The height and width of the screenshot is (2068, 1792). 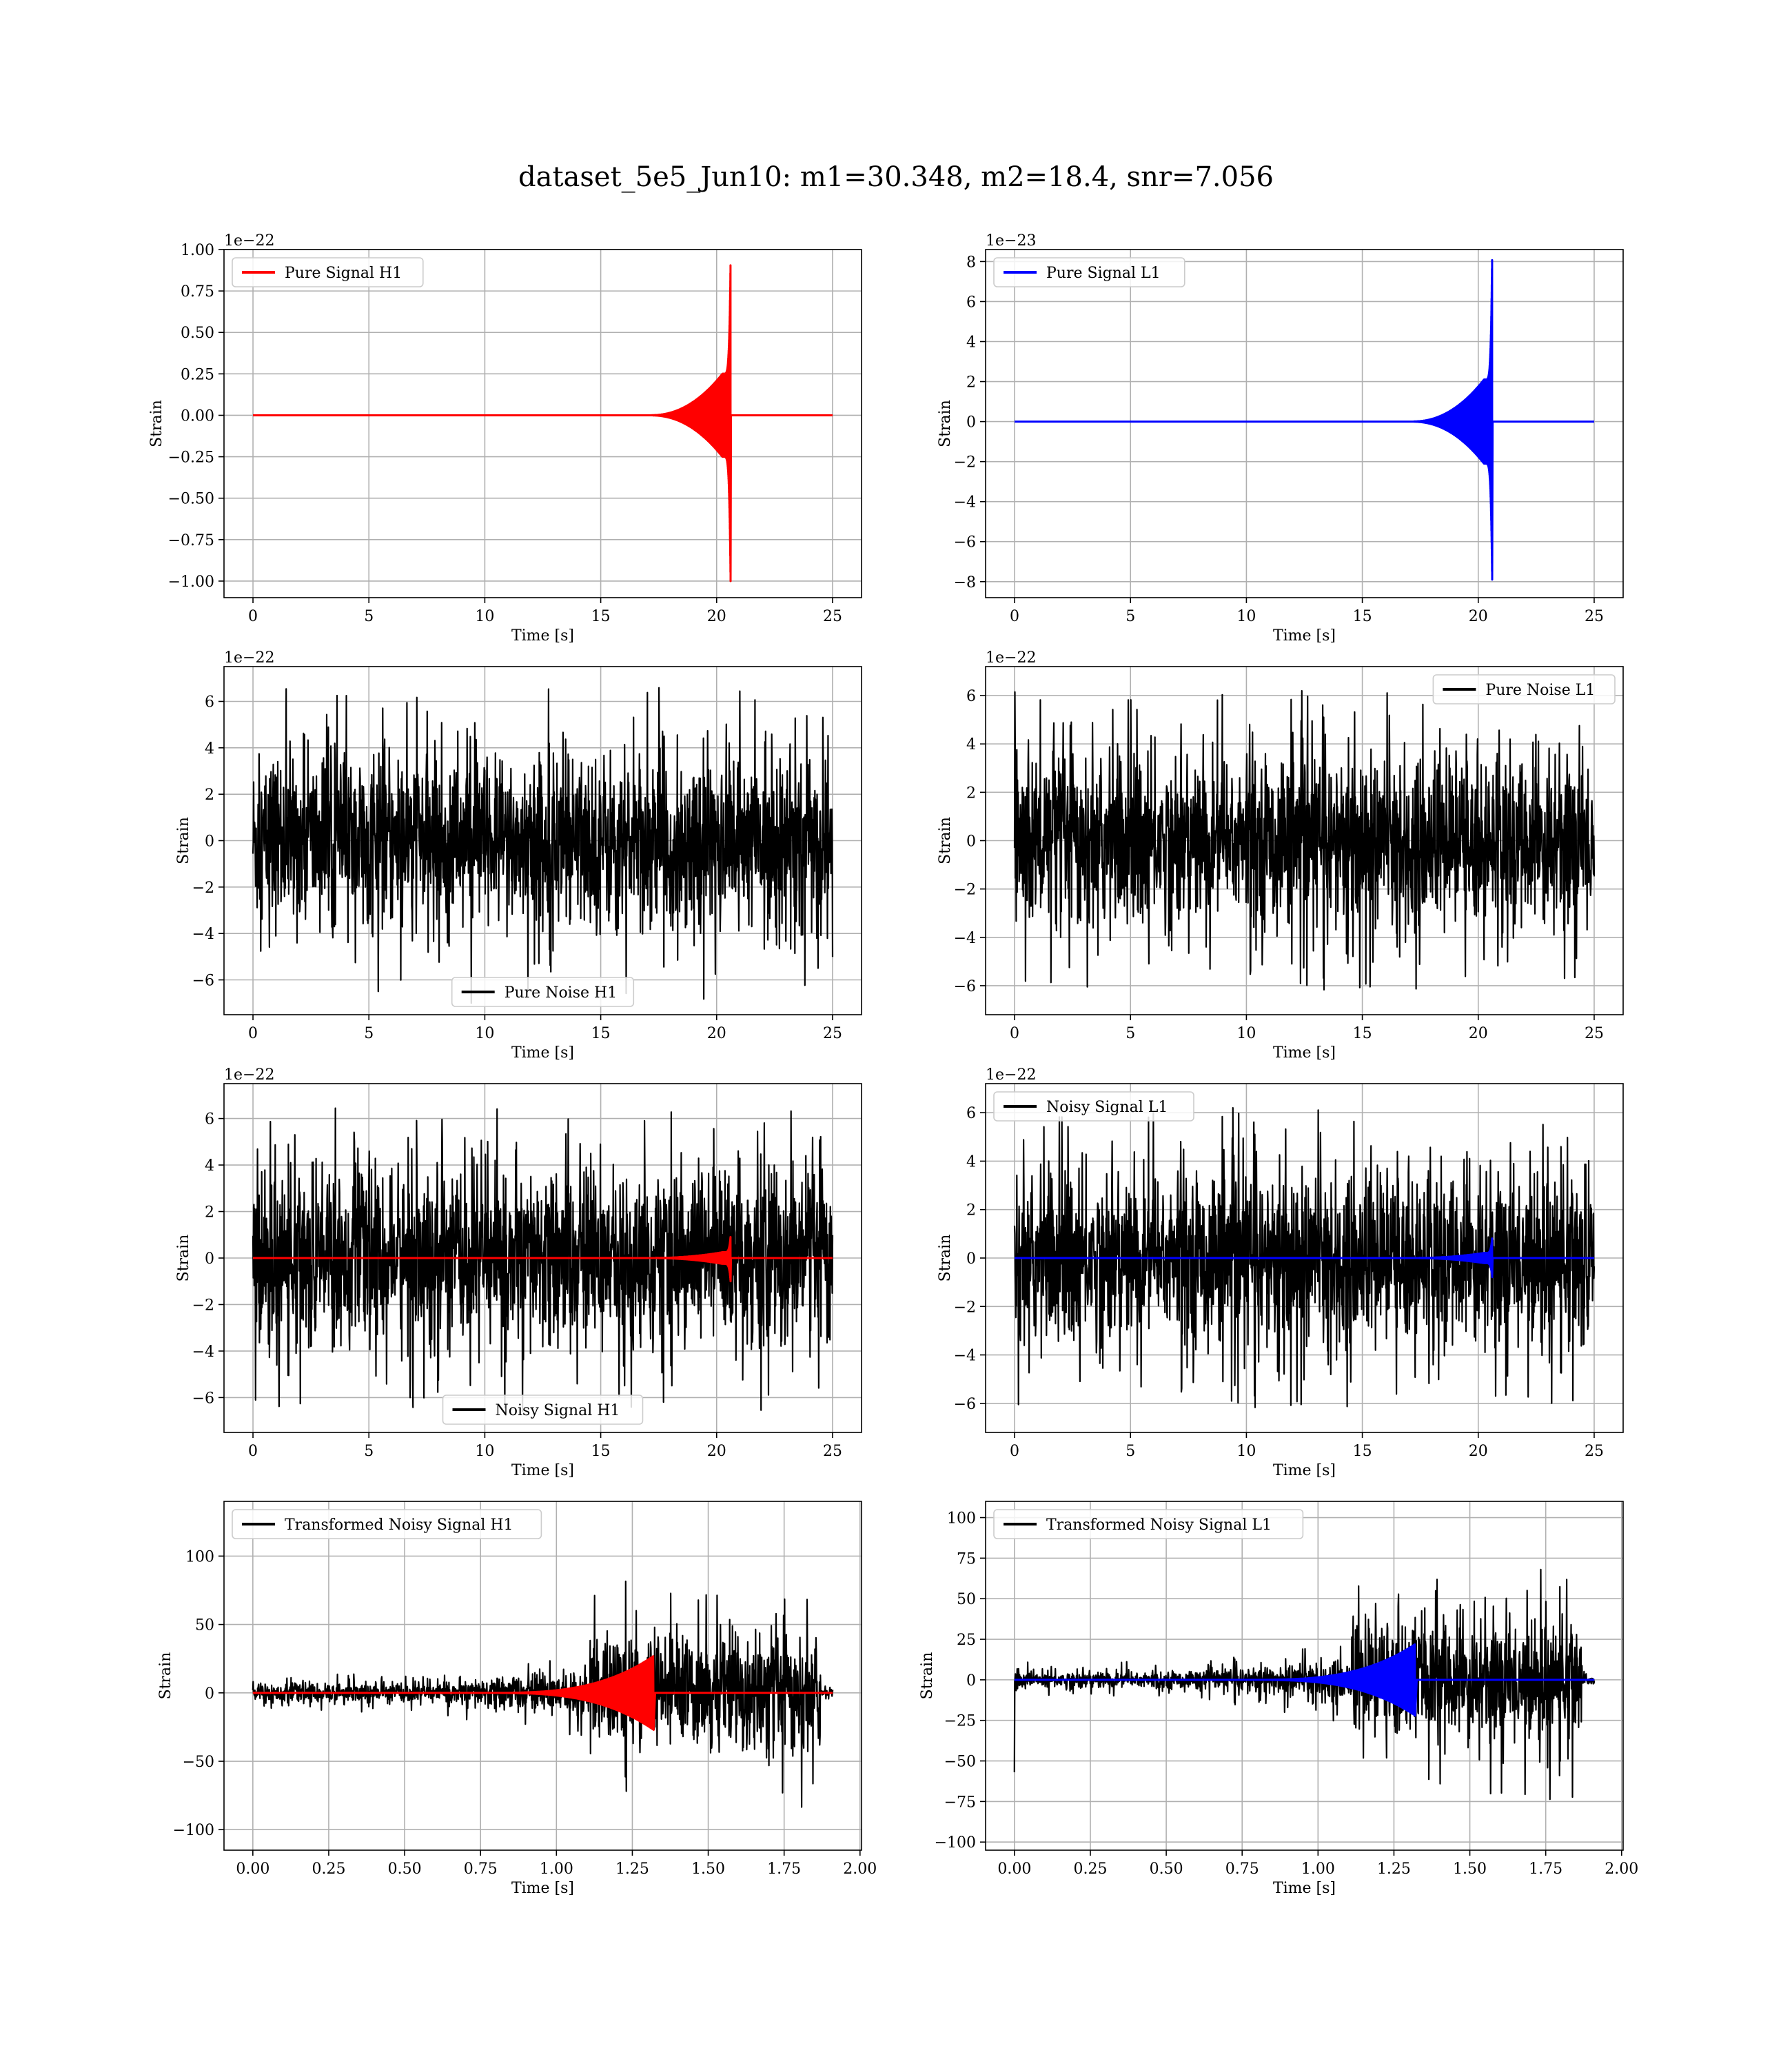 I want to click on y-tick-label: −6, so click(x=203, y=1398).